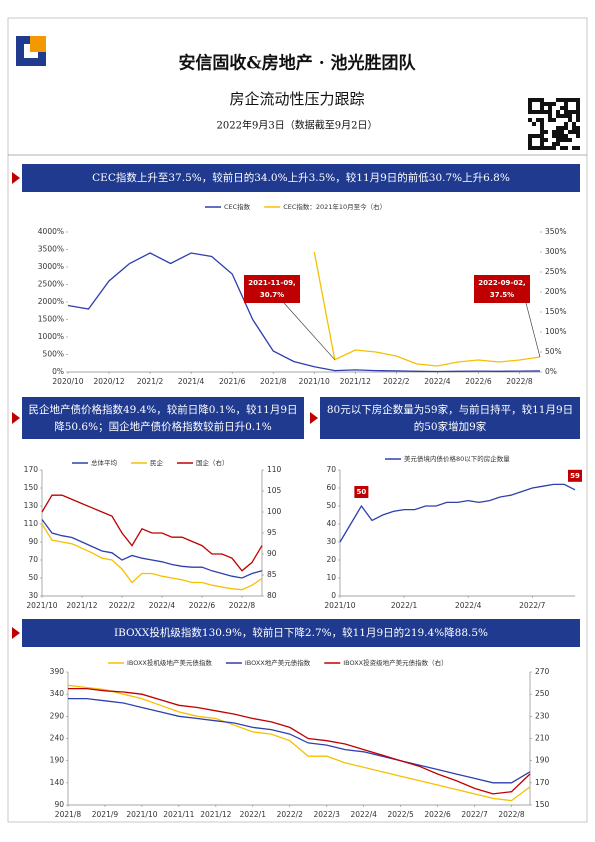  What do you see at coordinates (331, 505) in the screenshot?
I see `y-tick-label: 50` at bounding box center [331, 505].